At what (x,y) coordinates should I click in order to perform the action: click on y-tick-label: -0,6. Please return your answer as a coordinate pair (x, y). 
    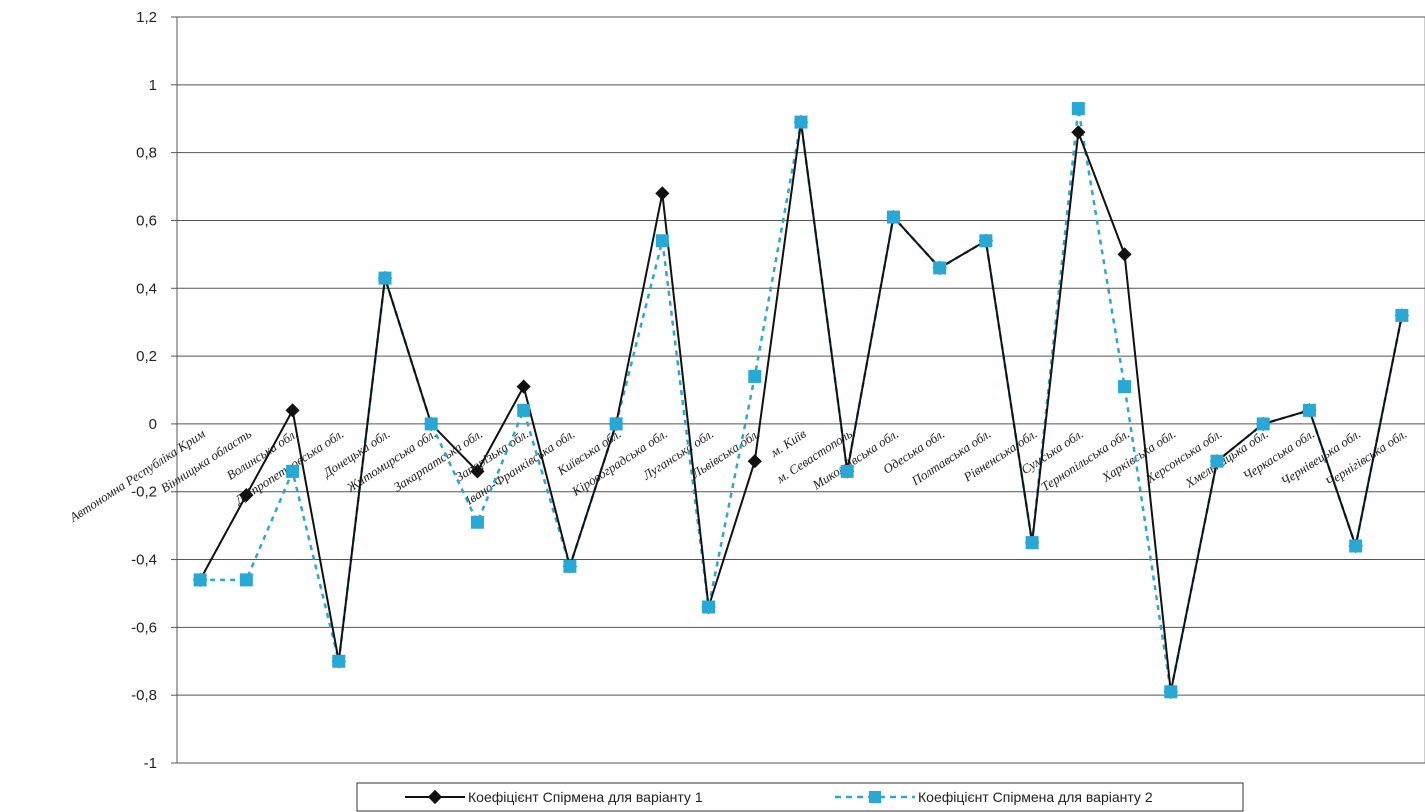
    Looking at the image, I should click on (144, 627).